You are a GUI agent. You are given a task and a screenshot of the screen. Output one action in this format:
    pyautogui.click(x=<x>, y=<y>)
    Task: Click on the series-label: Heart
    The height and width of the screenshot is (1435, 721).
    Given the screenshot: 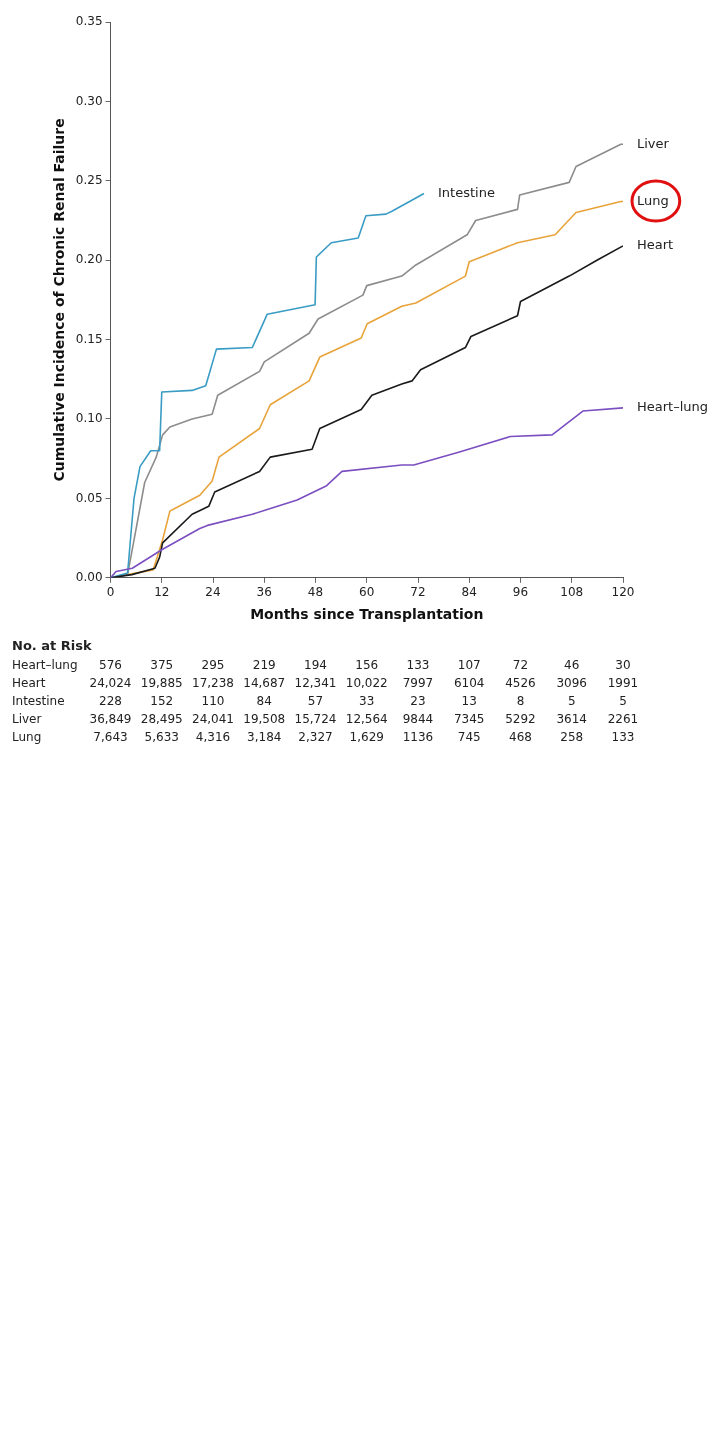 What is the action you would take?
    pyautogui.click(x=655, y=245)
    